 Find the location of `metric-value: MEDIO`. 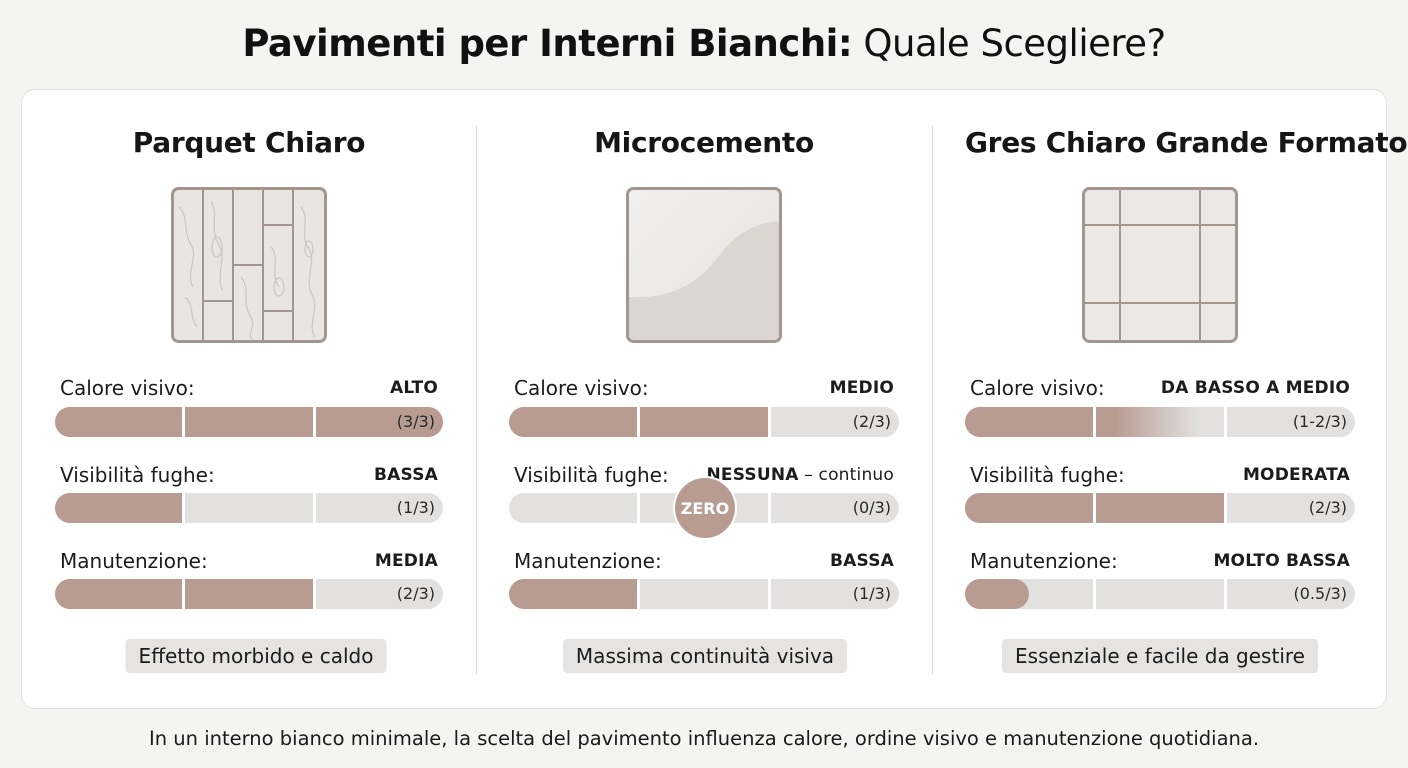

metric-value: MEDIO is located at coordinates (862, 388).